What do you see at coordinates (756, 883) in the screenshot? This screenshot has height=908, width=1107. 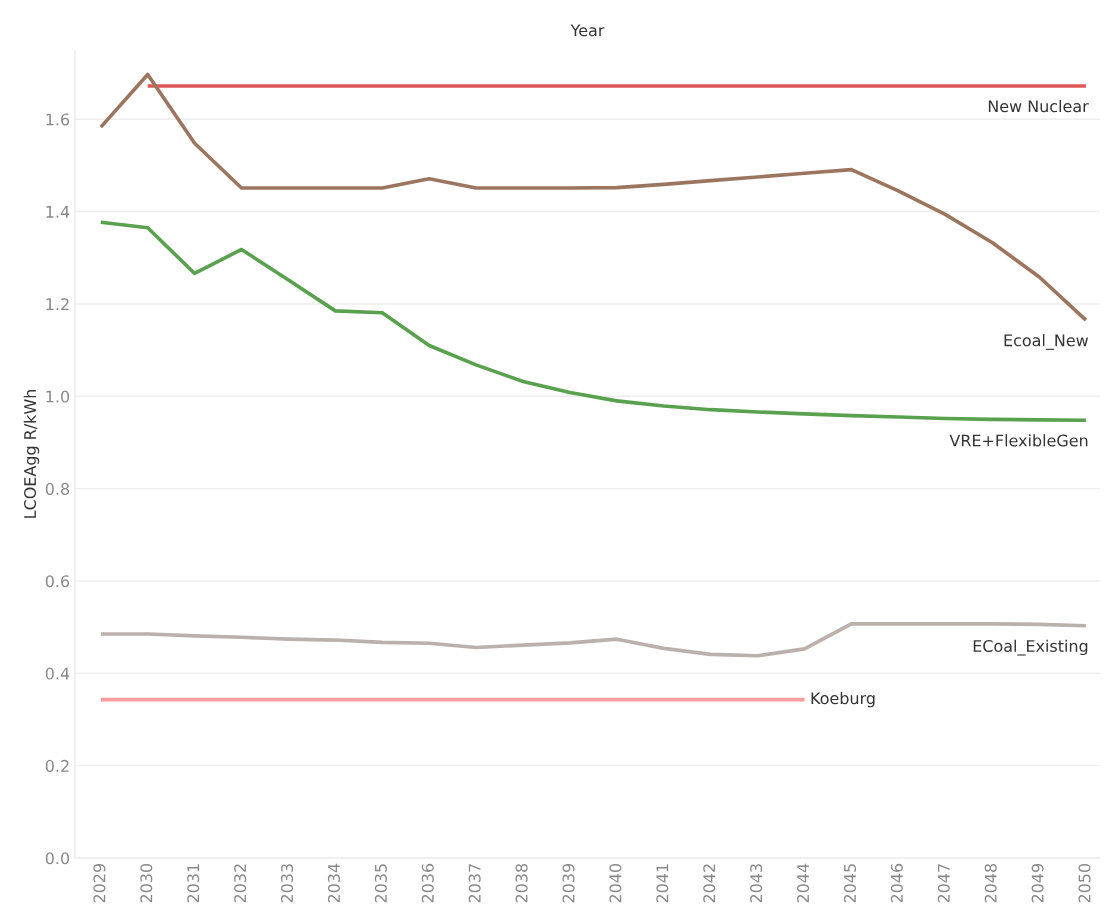 I see `x-tick-label: 2043` at bounding box center [756, 883].